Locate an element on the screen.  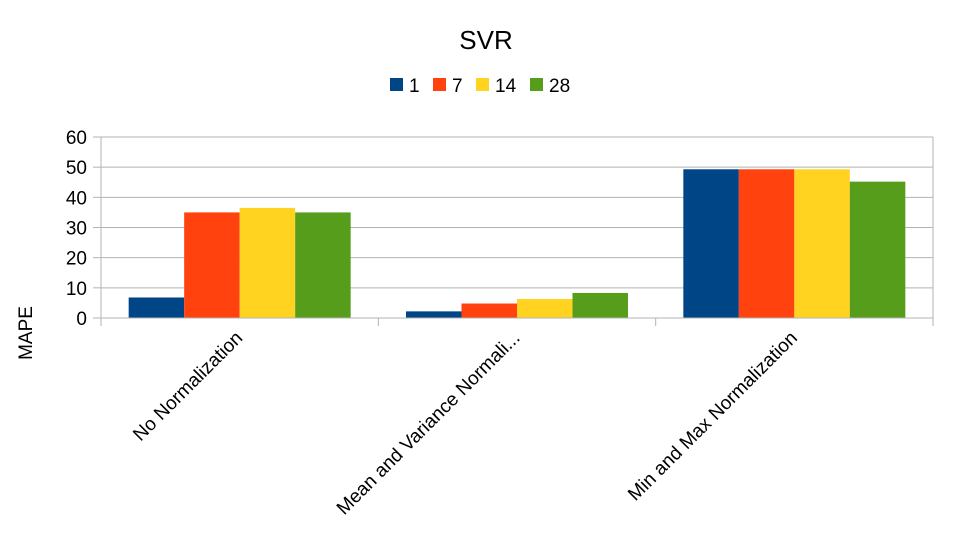
y-axis-title: MAPE is located at coordinates (26, 333).